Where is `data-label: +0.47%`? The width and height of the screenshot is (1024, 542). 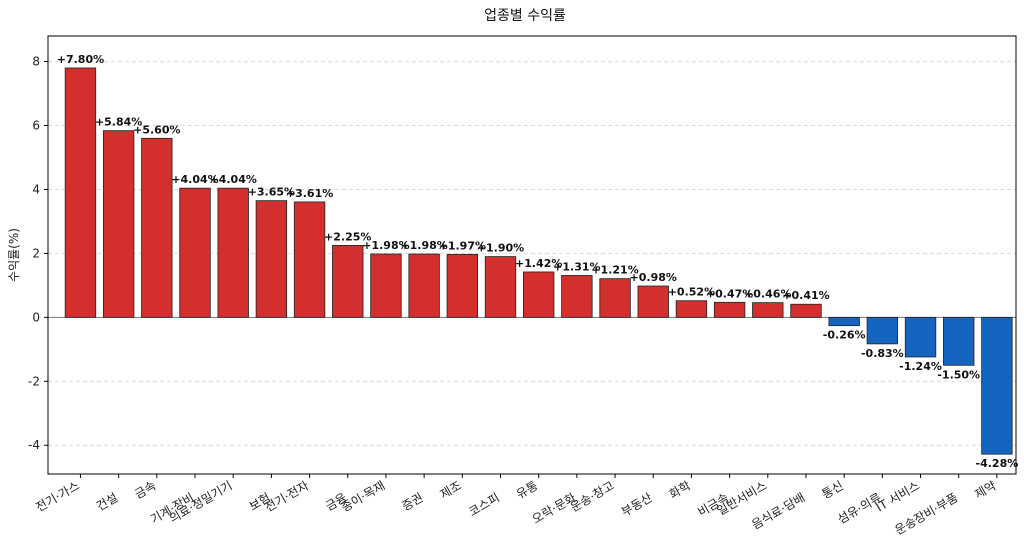 data-label: +0.47% is located at coordinates (729, 293).